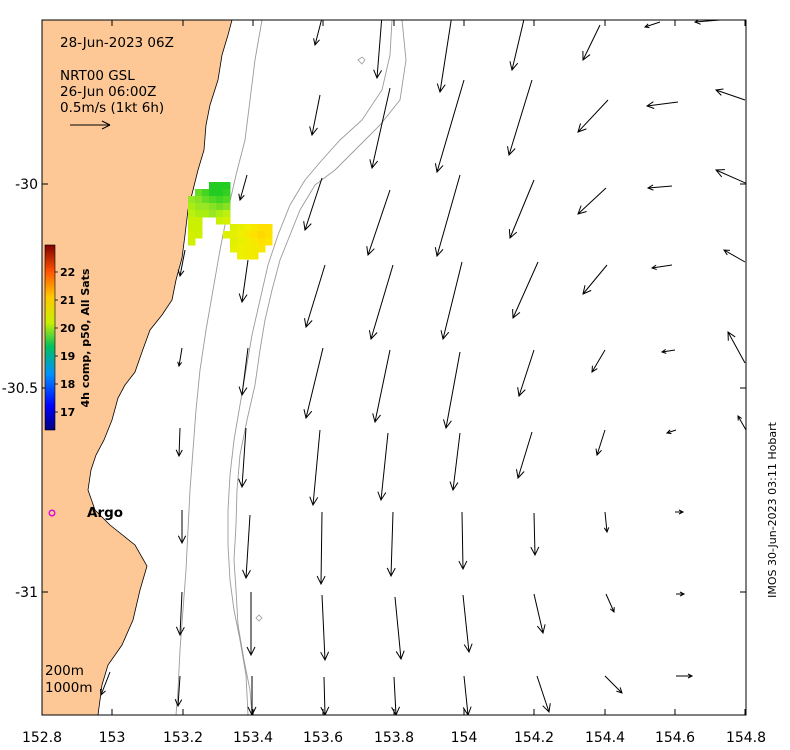  What do you see at coordinates (67, 272) in the screenshot?
I see `colorbar-tick: 22` at bounding box center [67, 272].